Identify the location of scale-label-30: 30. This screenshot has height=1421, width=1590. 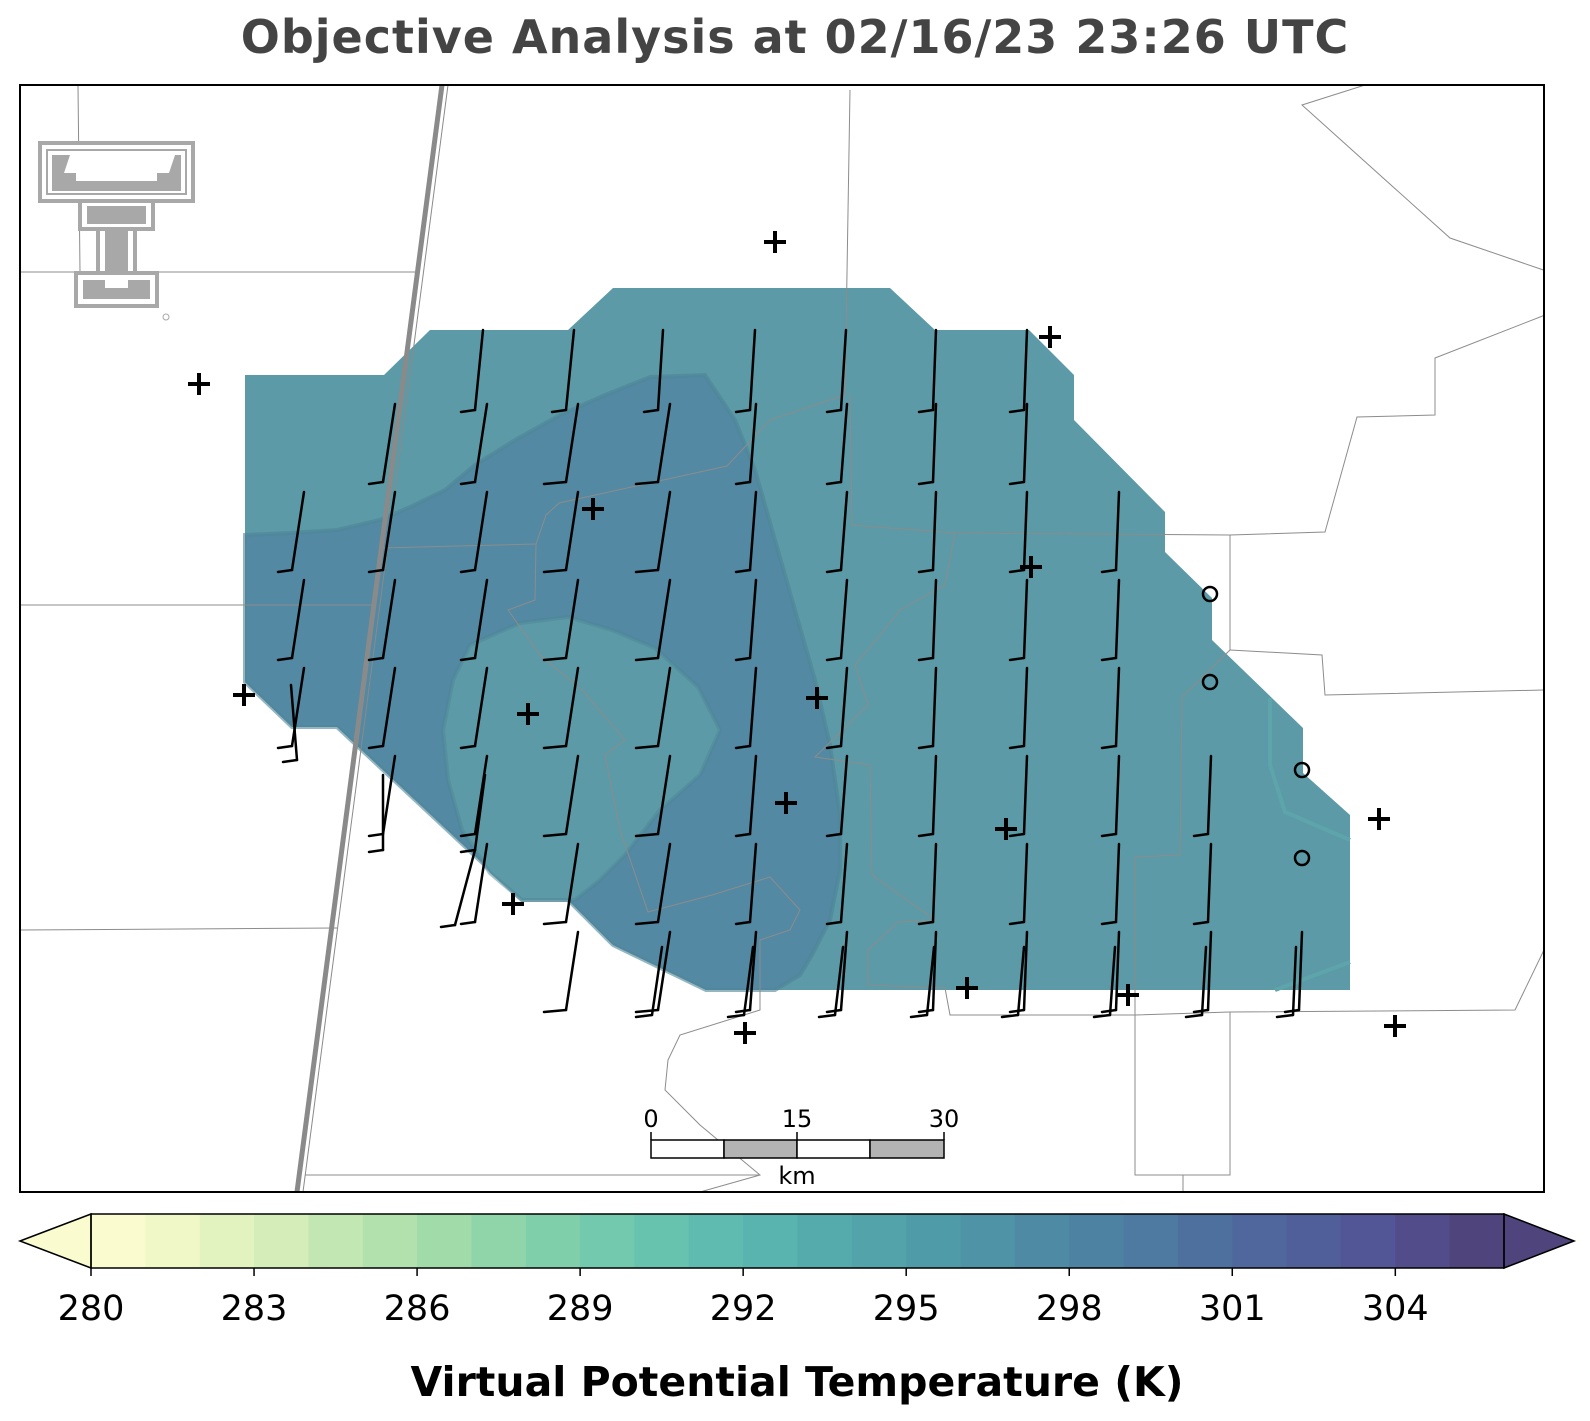
(944, 1119).